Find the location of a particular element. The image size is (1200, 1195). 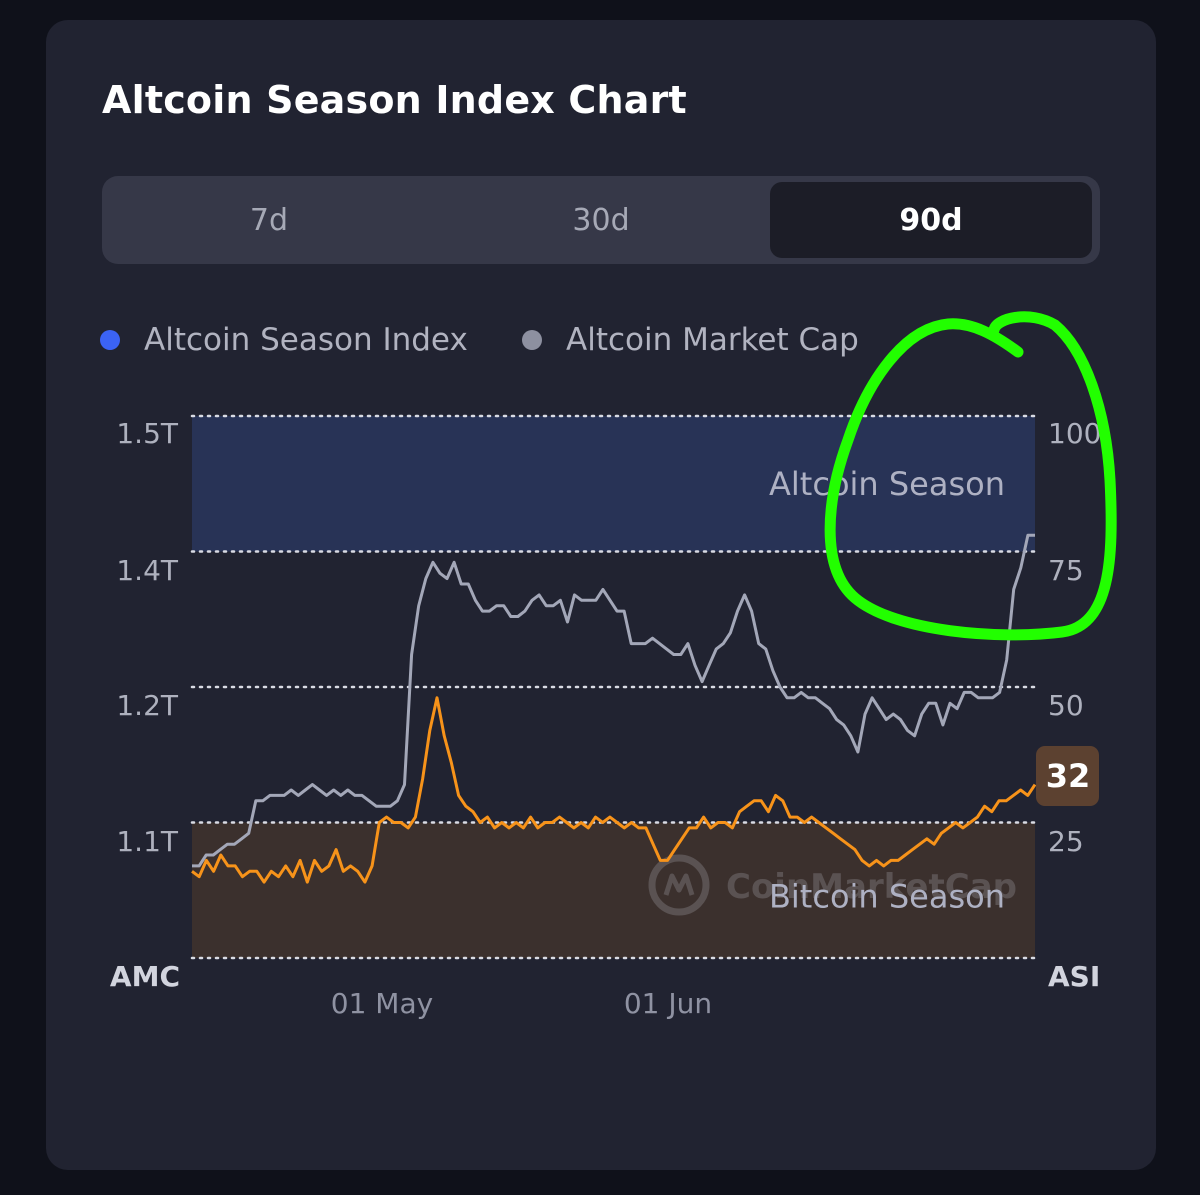

y-left-tick: 1.2T is located at coordinates (147, 705).